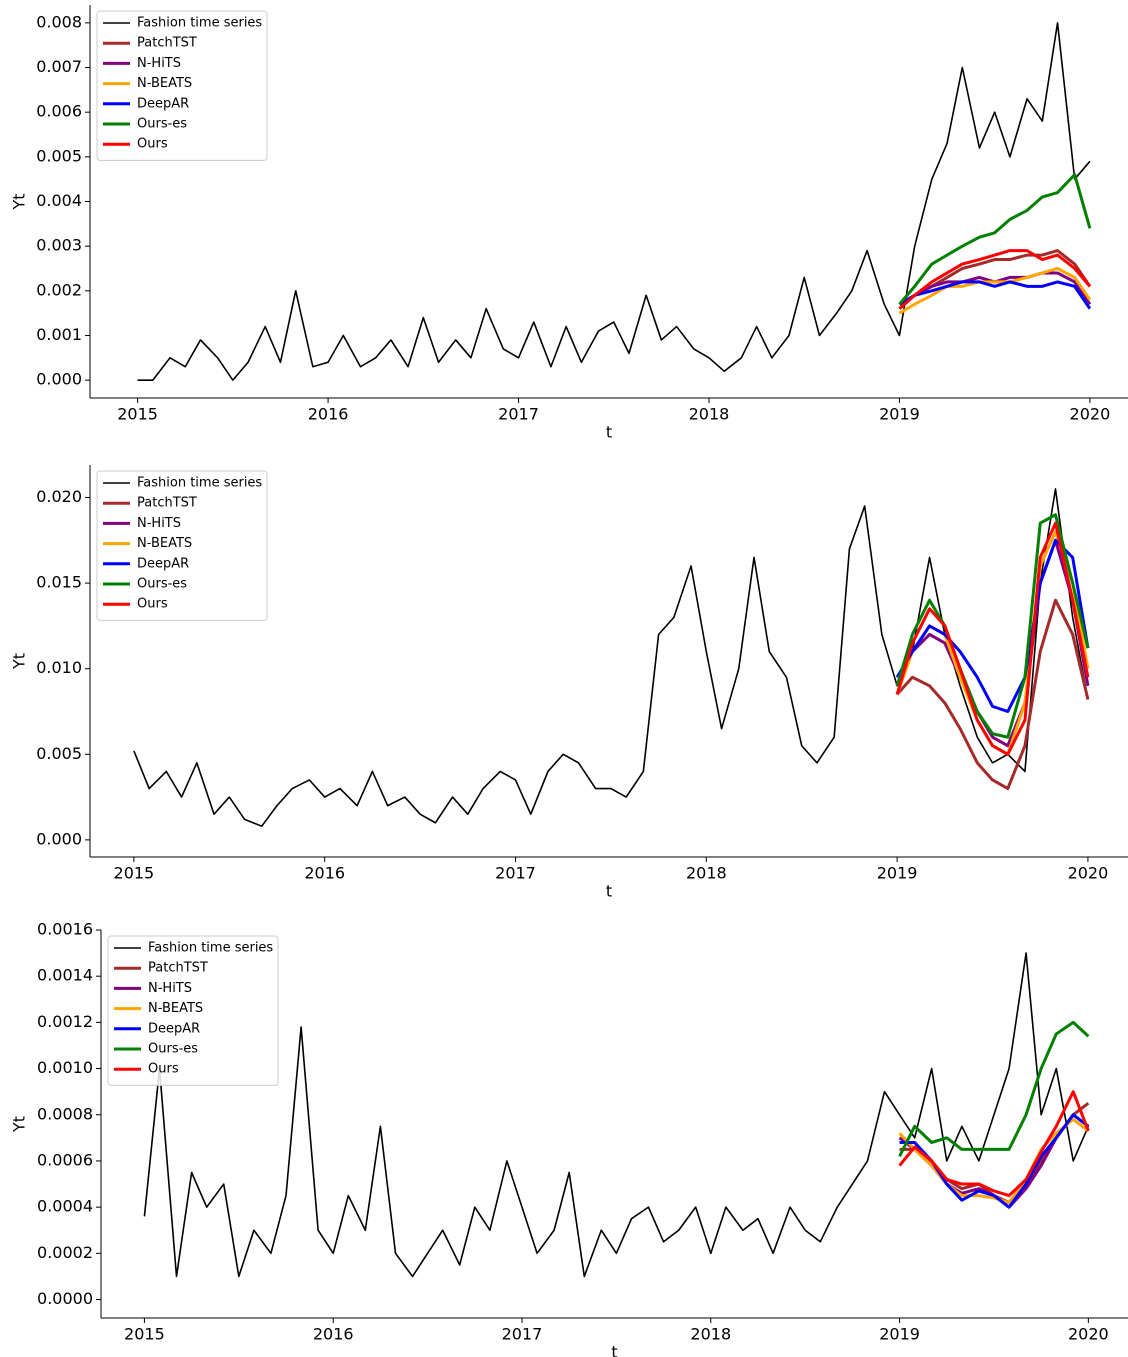  What do you see at coordinates (65, 975) in the screenshot?
I see `y-tick-label: 0.0014` at bounding box center [65, 975].